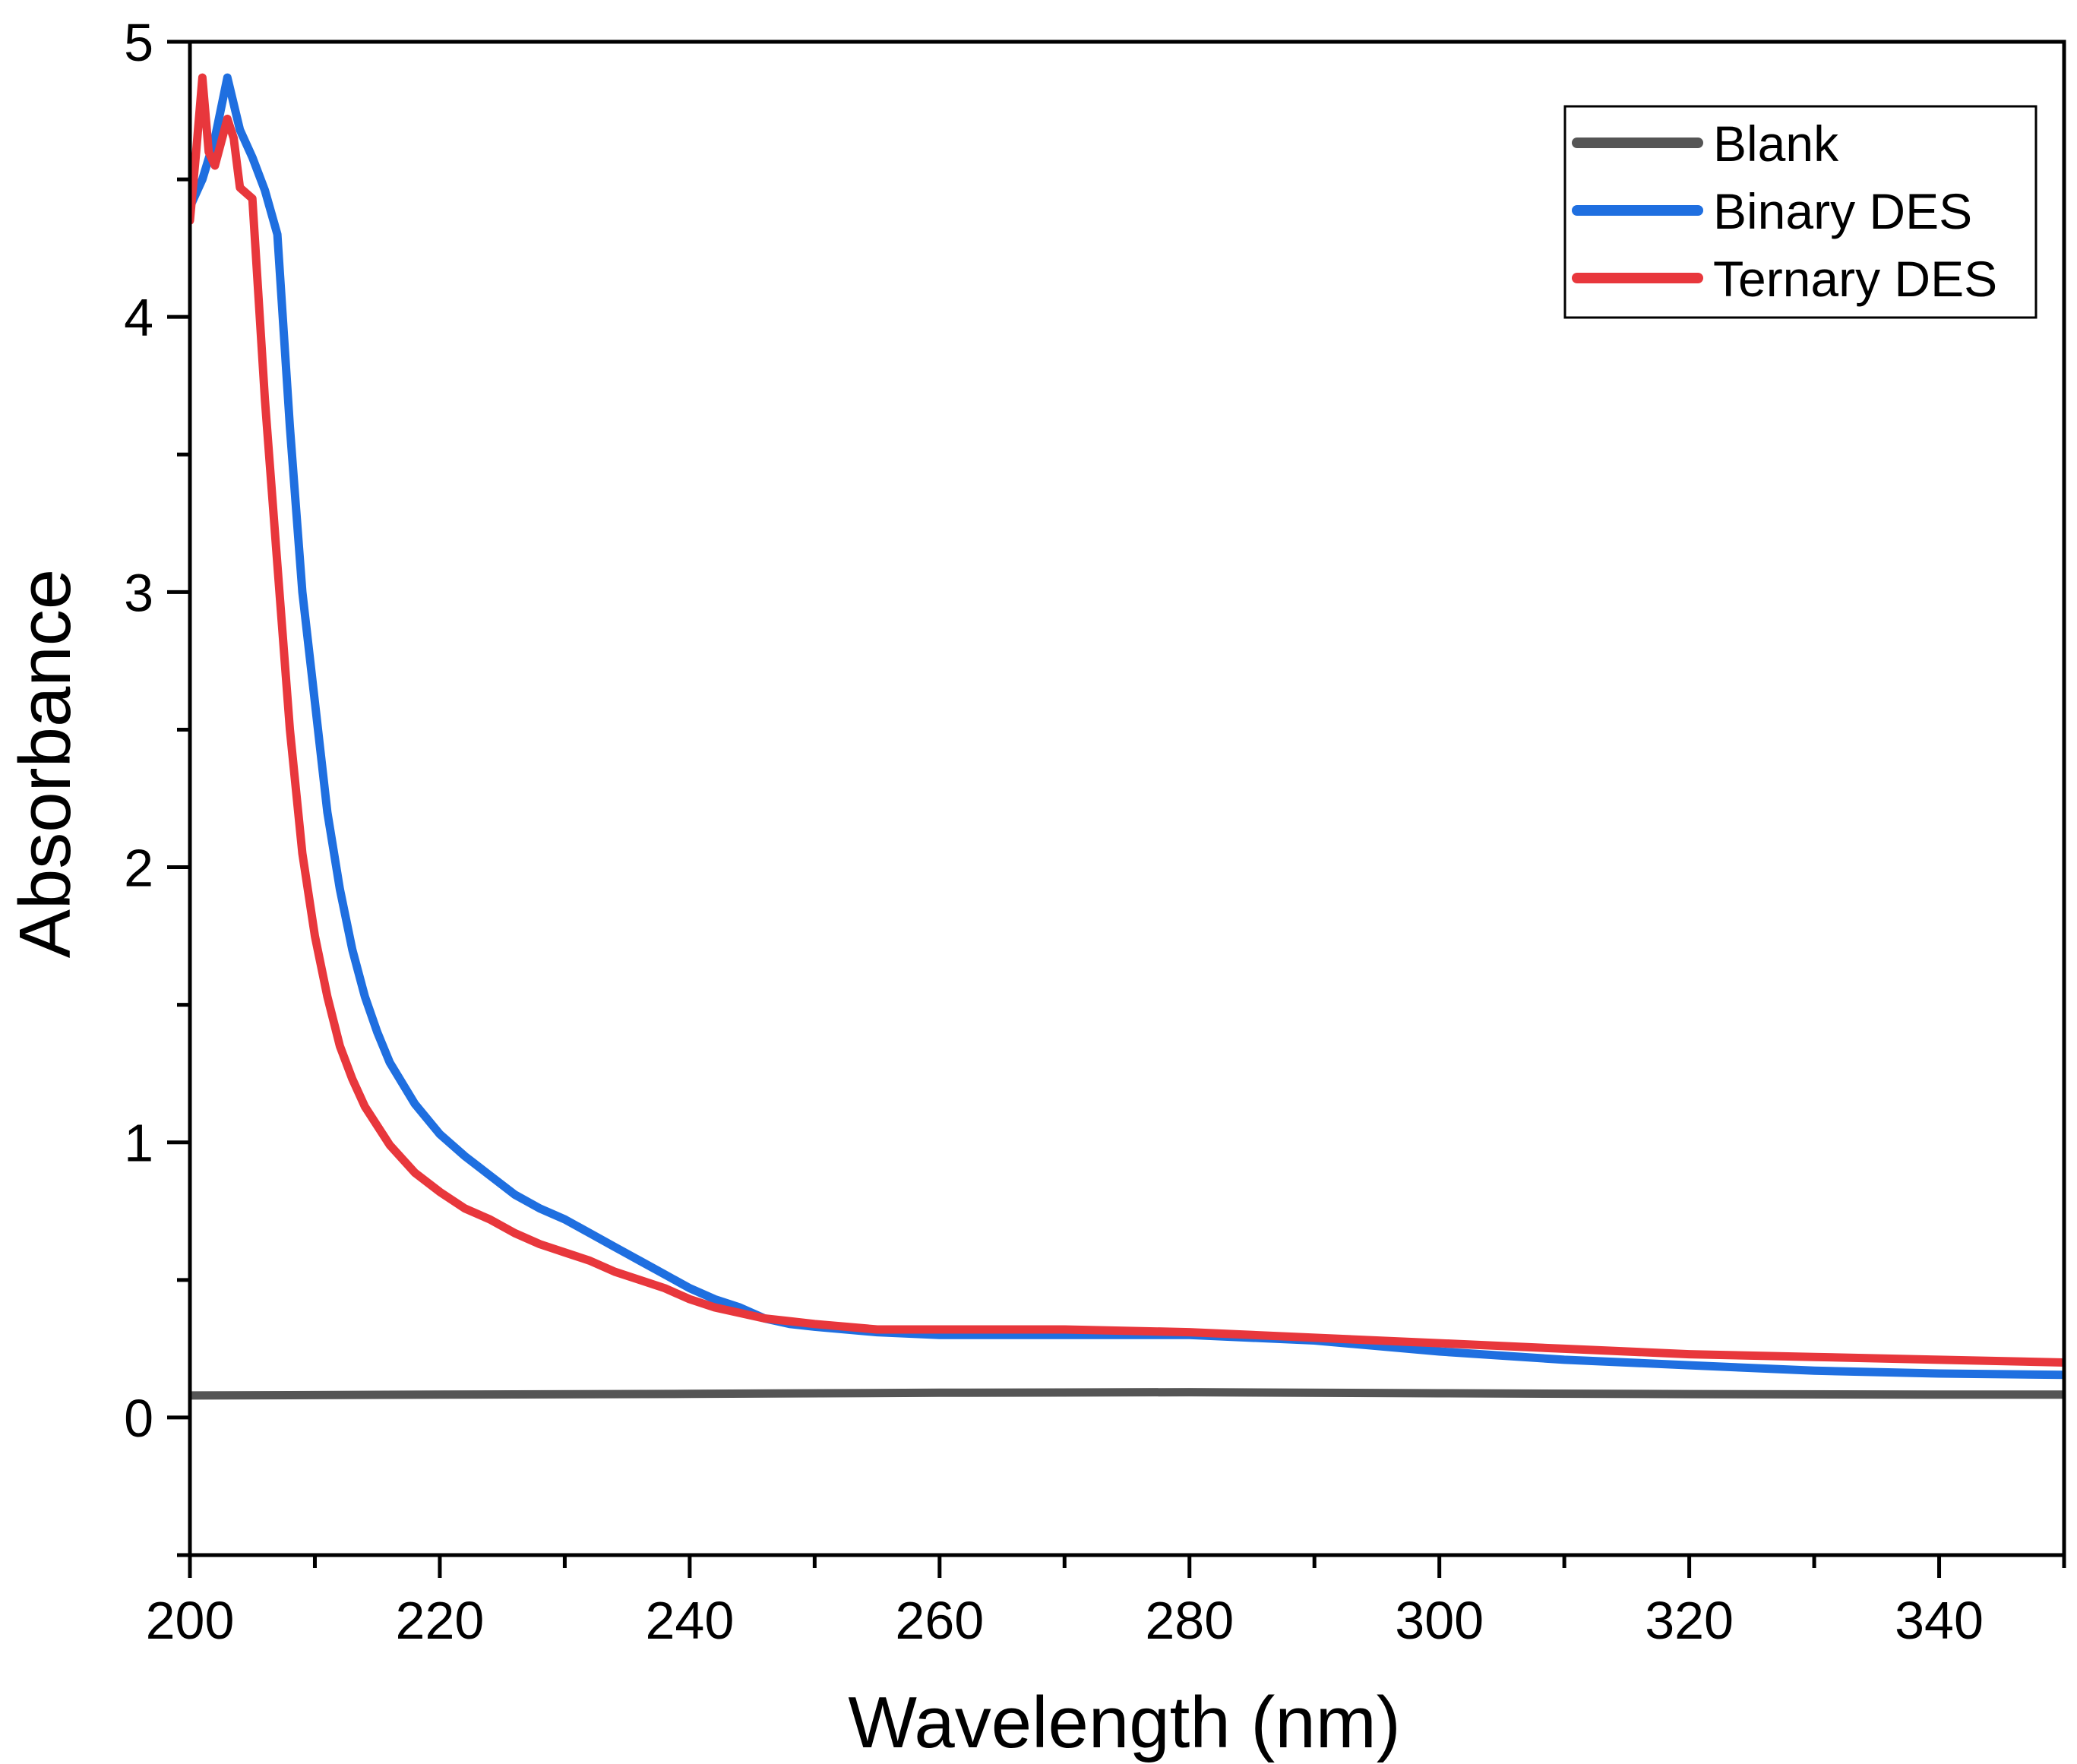 Image resolution: width=2077 pixels, height=1764 pixels. I want to click on x-tick-label: 240, so click(689, 1620).